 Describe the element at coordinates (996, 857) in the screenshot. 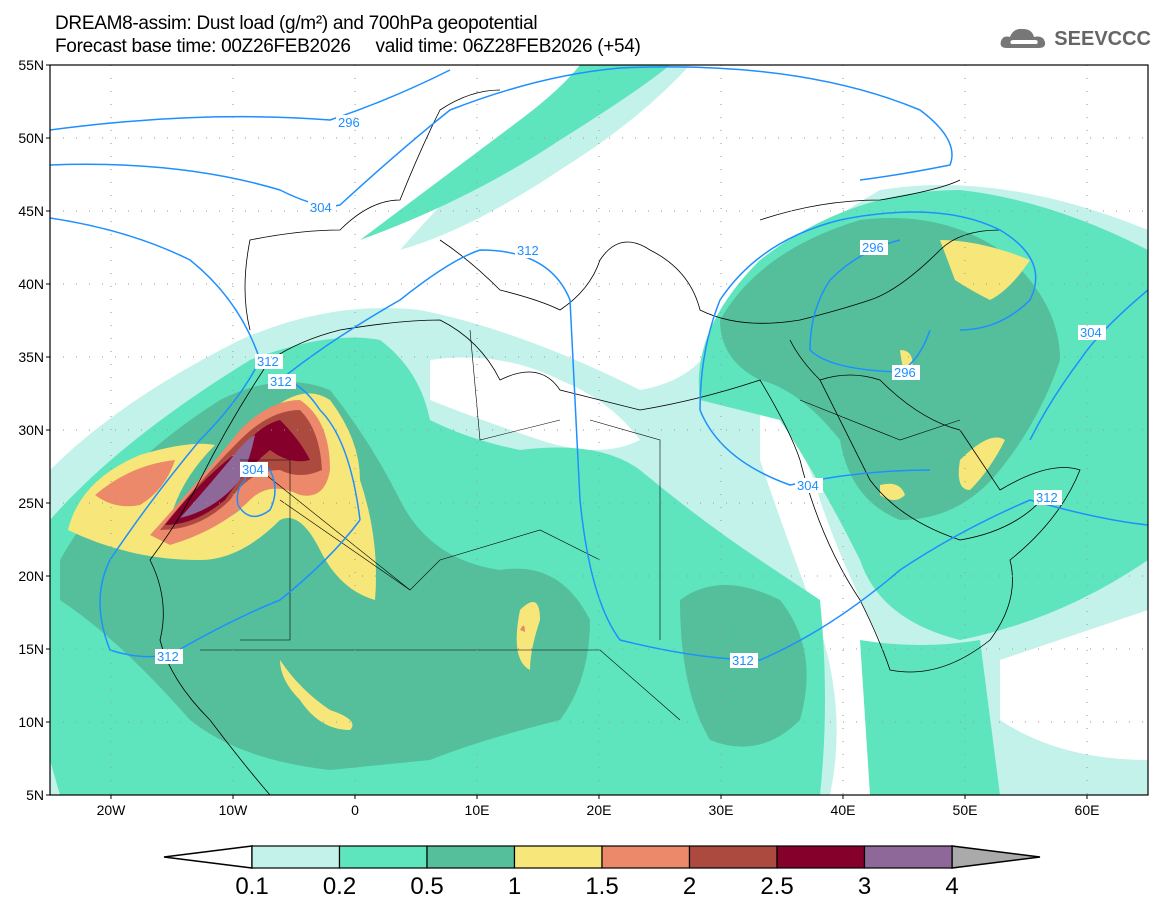

I see `colorbar-over-arrow` at that location.